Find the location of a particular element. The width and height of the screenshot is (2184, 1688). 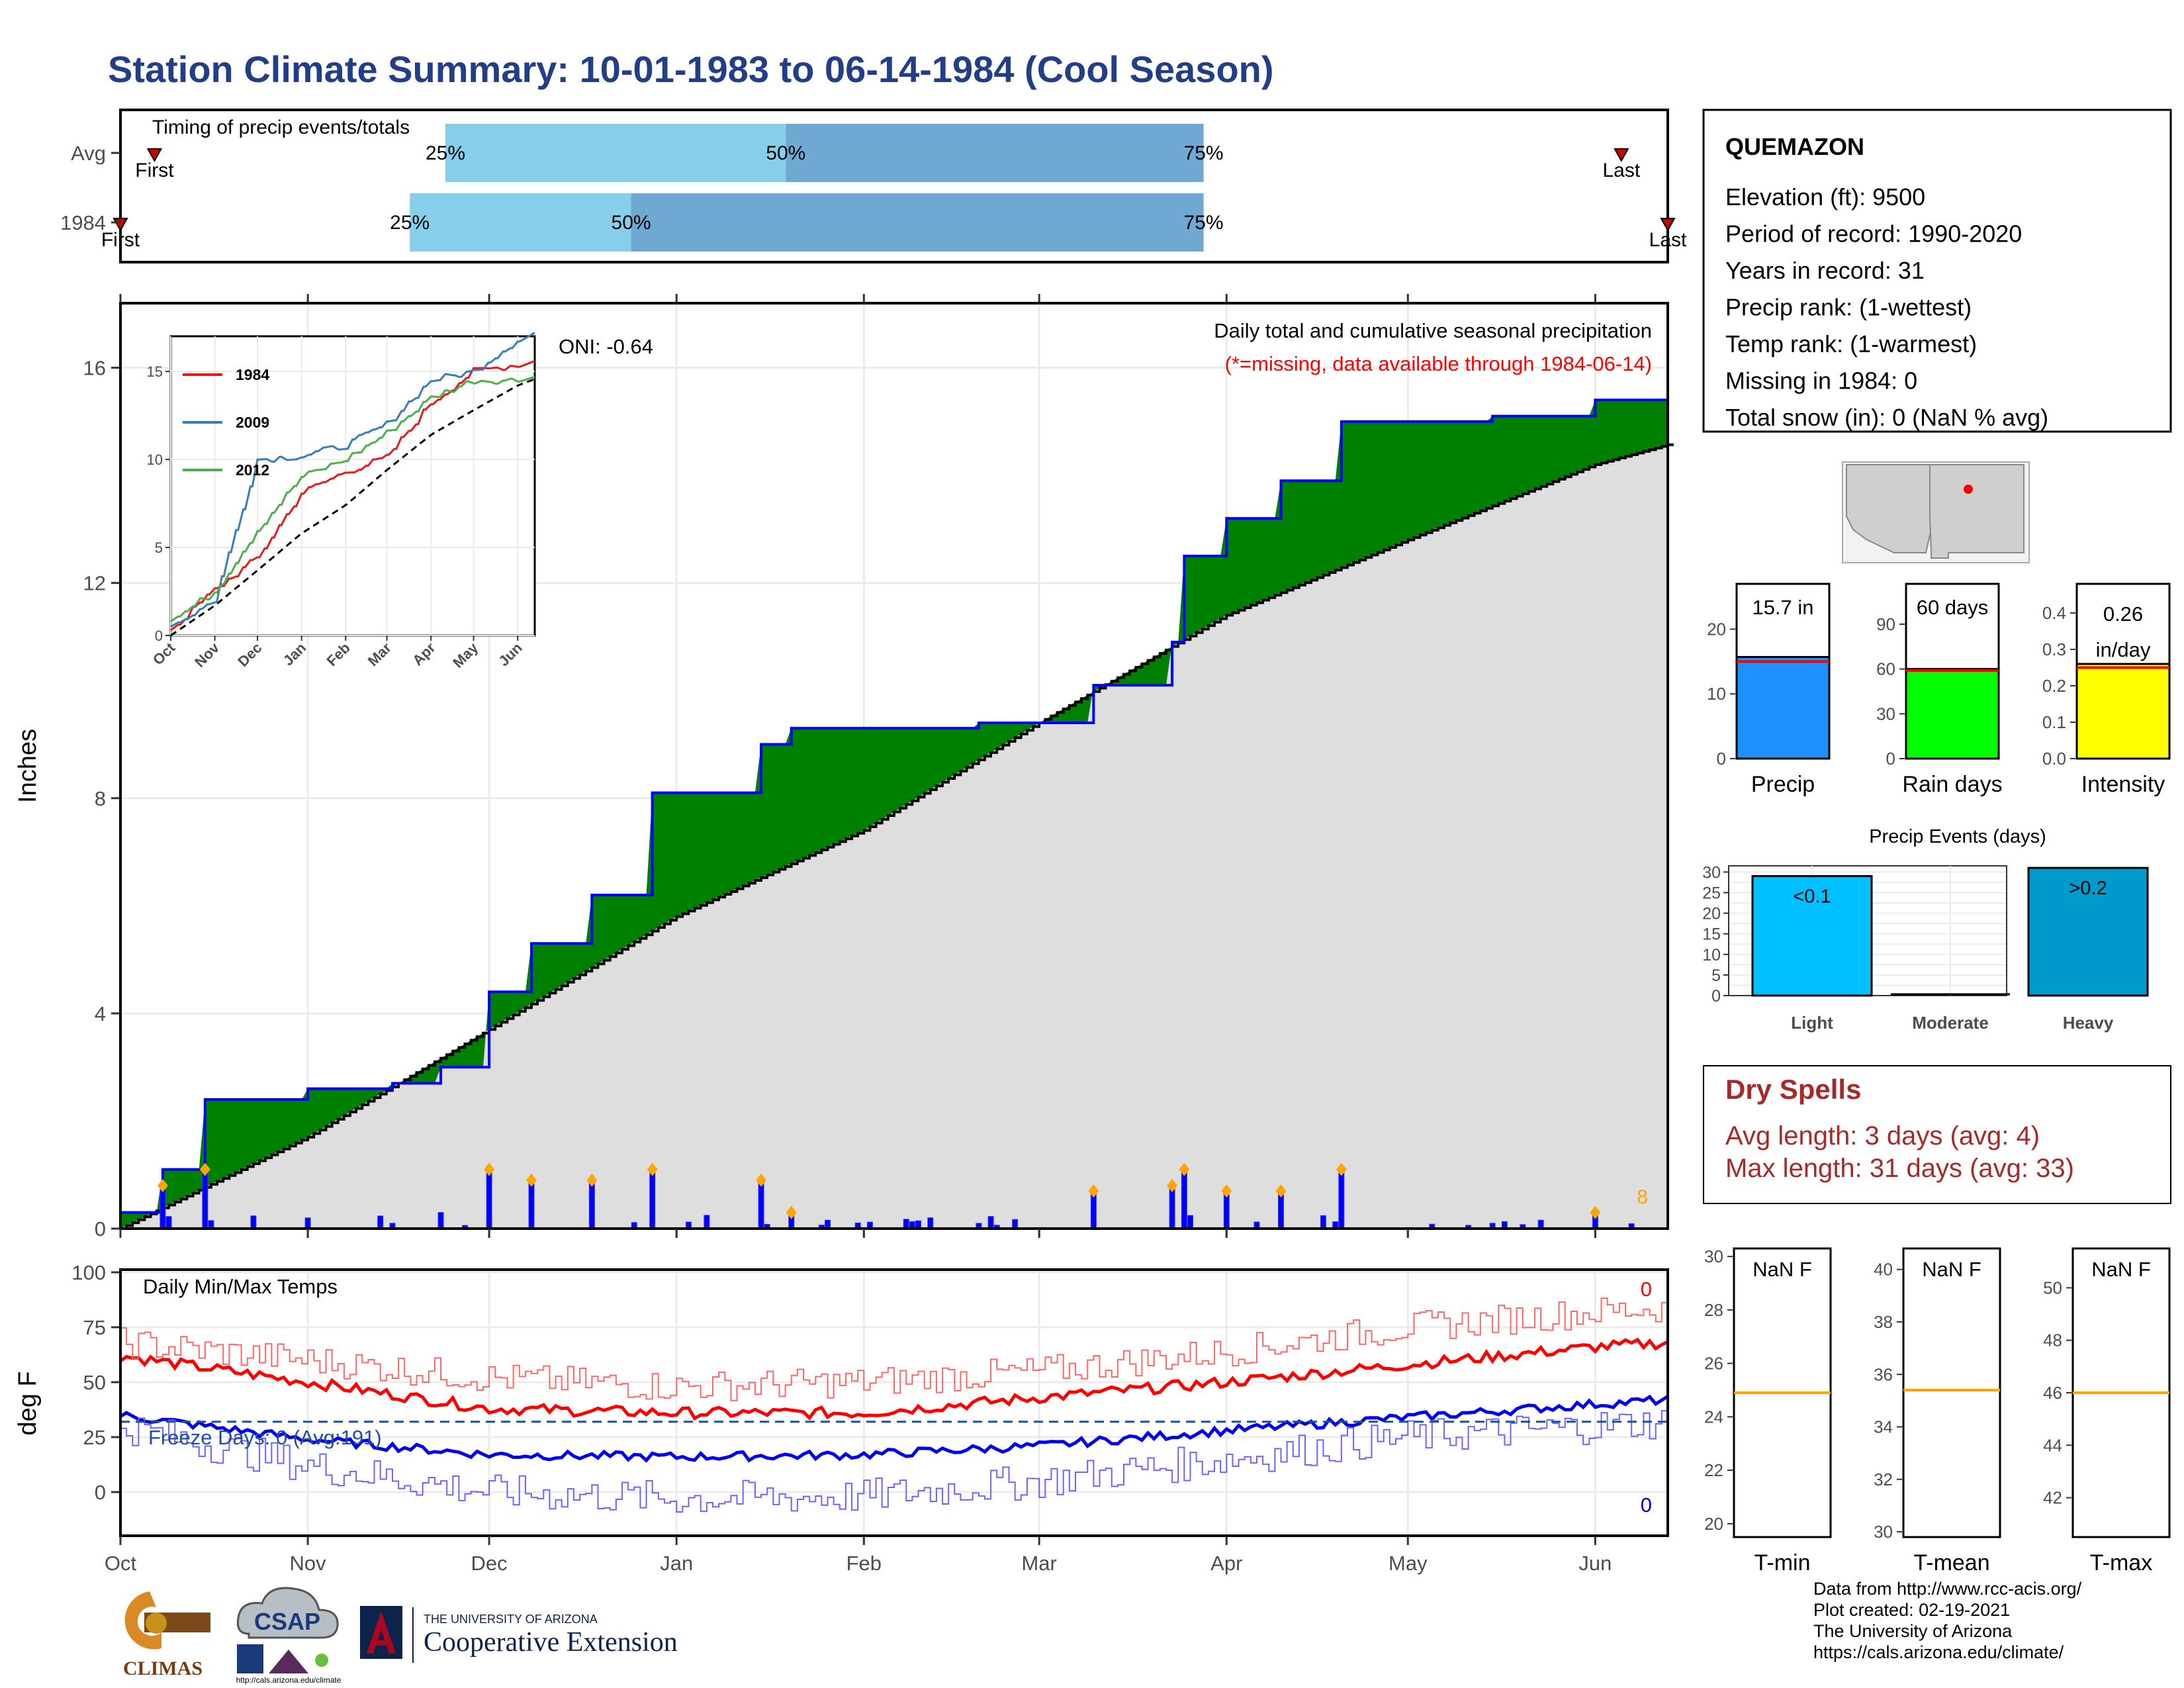

tbox-ytick-label: 48 is located at coordinates (2052, 1340).